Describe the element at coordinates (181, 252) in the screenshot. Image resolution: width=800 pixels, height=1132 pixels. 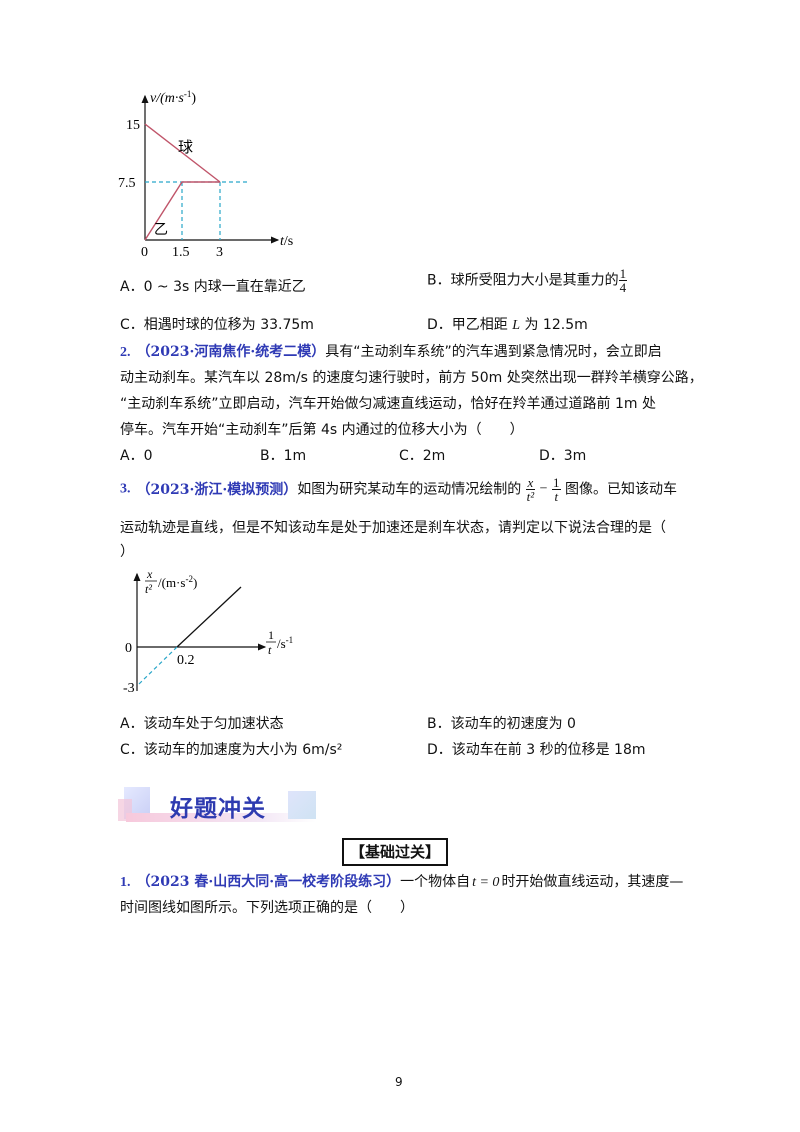
I see `x-tick-1.5: 1.5` at that location.